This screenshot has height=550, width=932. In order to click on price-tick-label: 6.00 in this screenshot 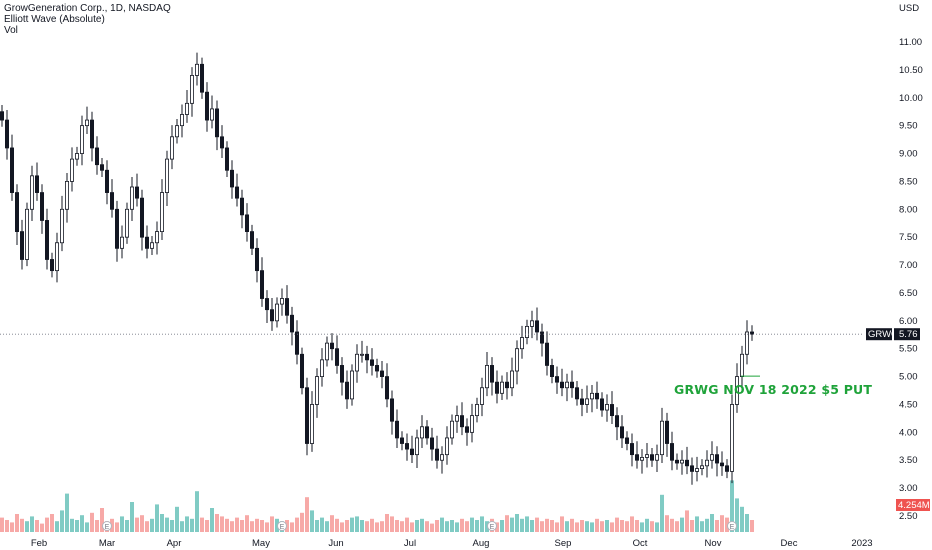, I will do `click(908, 321)`.